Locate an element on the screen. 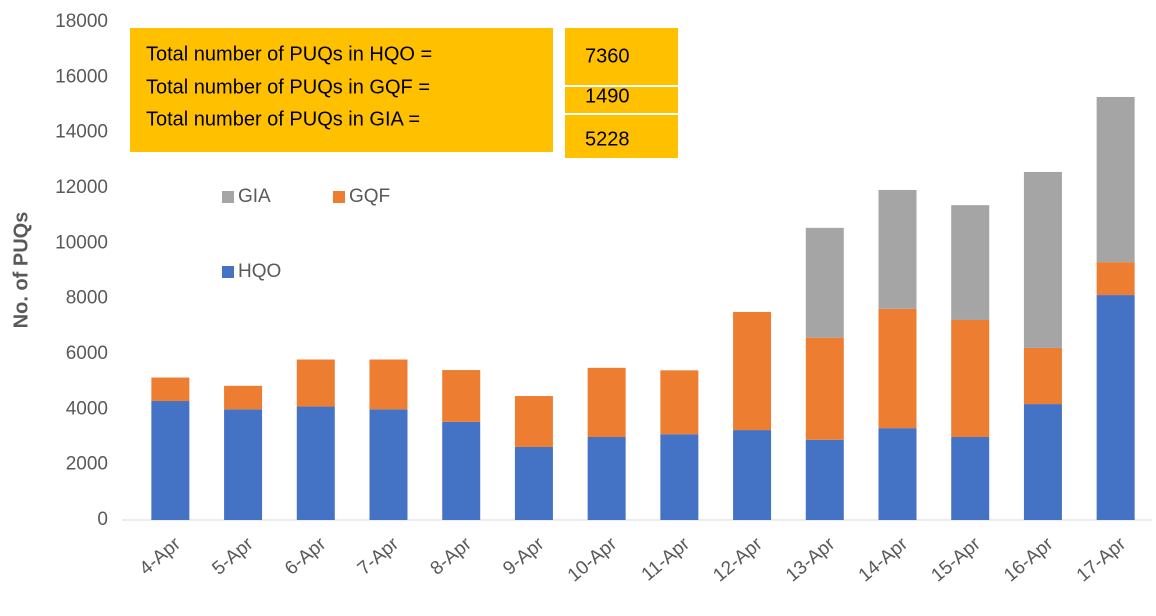  annotation-label: Total number of PUQs in HQO = is located at coordinates (289, 54).